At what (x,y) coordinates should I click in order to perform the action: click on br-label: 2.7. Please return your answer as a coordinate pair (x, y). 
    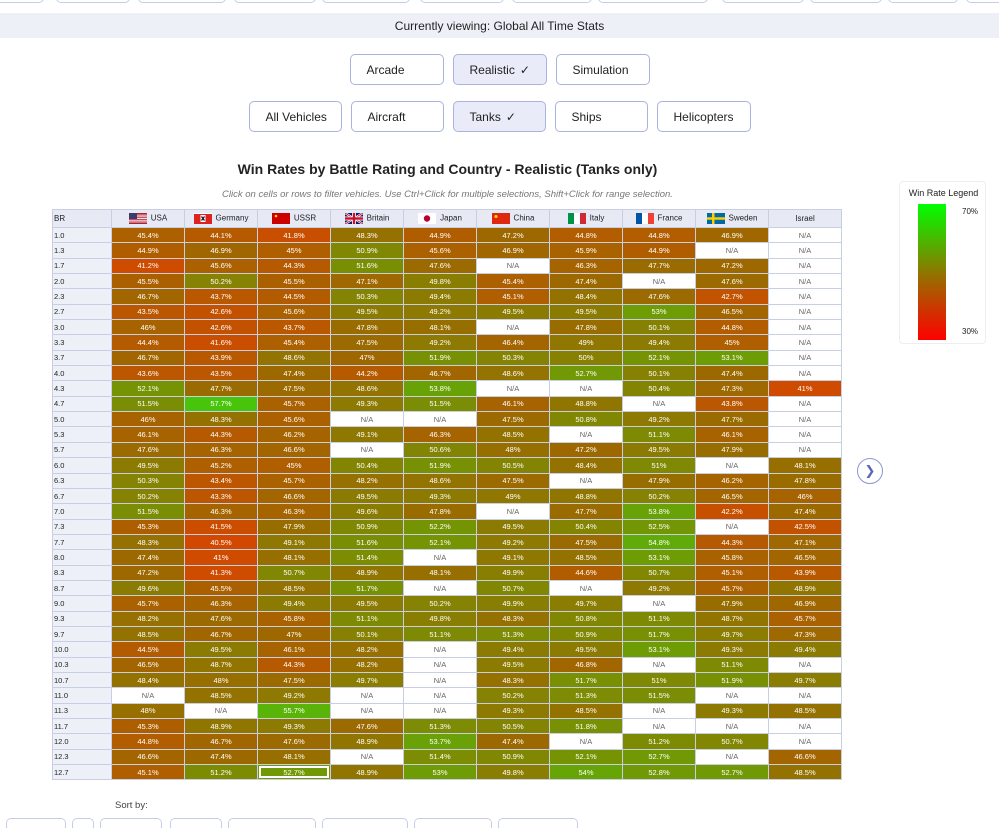
    Looking at the image, I should click on (82, 312).